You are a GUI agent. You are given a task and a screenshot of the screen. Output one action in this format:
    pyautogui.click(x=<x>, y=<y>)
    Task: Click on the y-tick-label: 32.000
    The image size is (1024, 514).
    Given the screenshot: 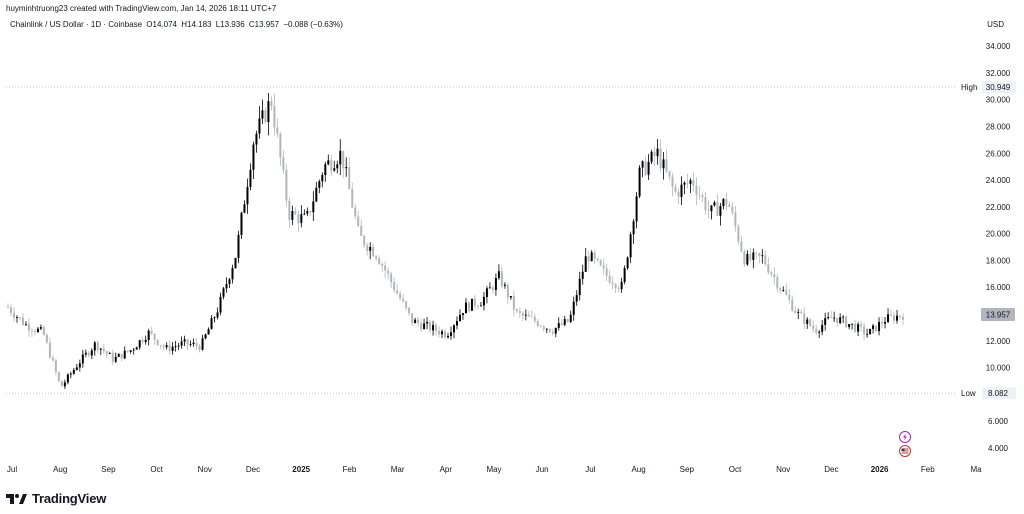 What is the action you would take?
    pyautogui.click(x=998, y=73)
    